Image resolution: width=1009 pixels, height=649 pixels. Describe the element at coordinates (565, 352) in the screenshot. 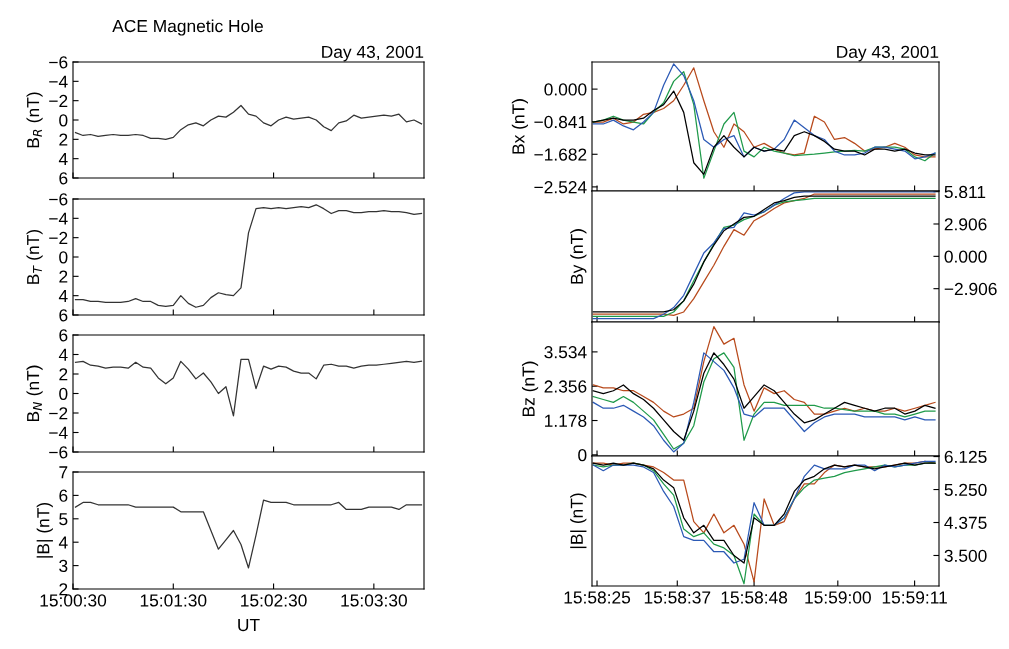

I see `y-tick-label: 3.534` at that location.